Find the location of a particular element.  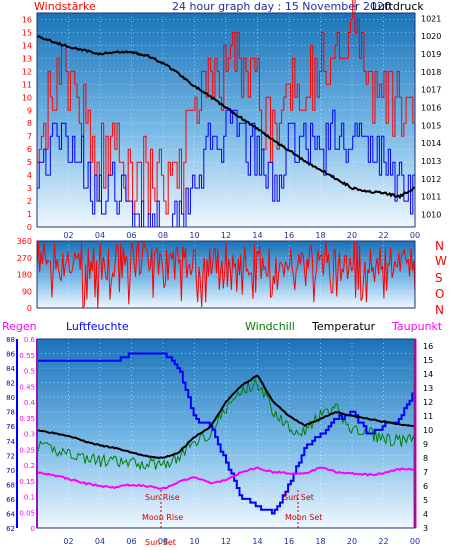

wind-y-tick-label: 6 is located at coordinates (29, 149).